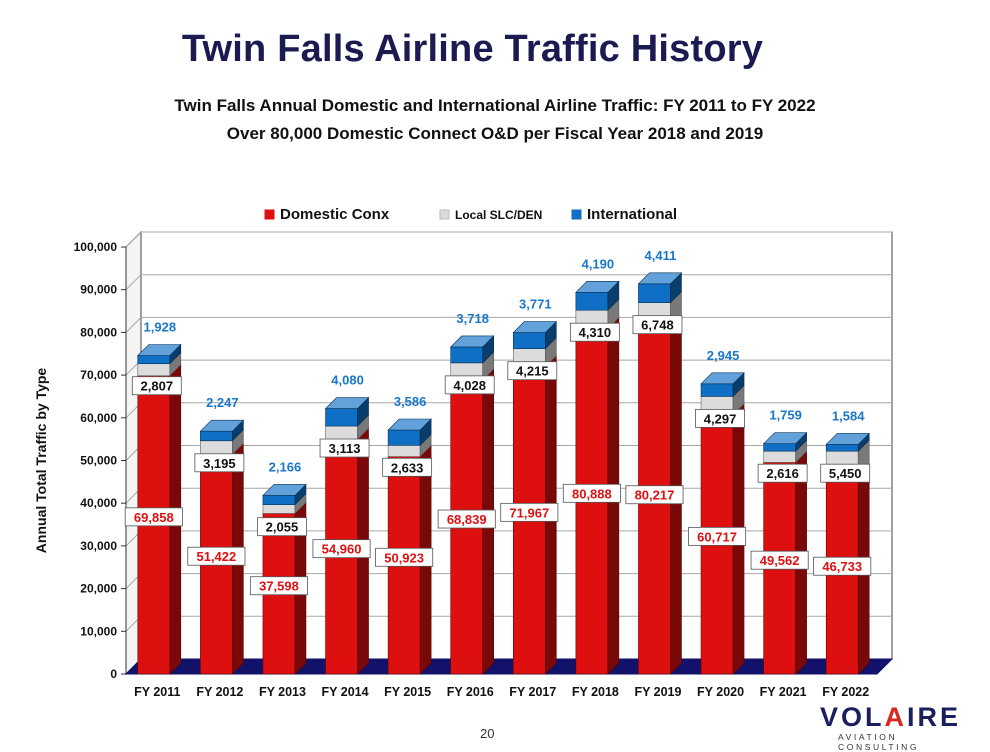 The width and height of the screenshot is (990, 752). I want to click on data-label-international: 2,166, so click(285, 466).